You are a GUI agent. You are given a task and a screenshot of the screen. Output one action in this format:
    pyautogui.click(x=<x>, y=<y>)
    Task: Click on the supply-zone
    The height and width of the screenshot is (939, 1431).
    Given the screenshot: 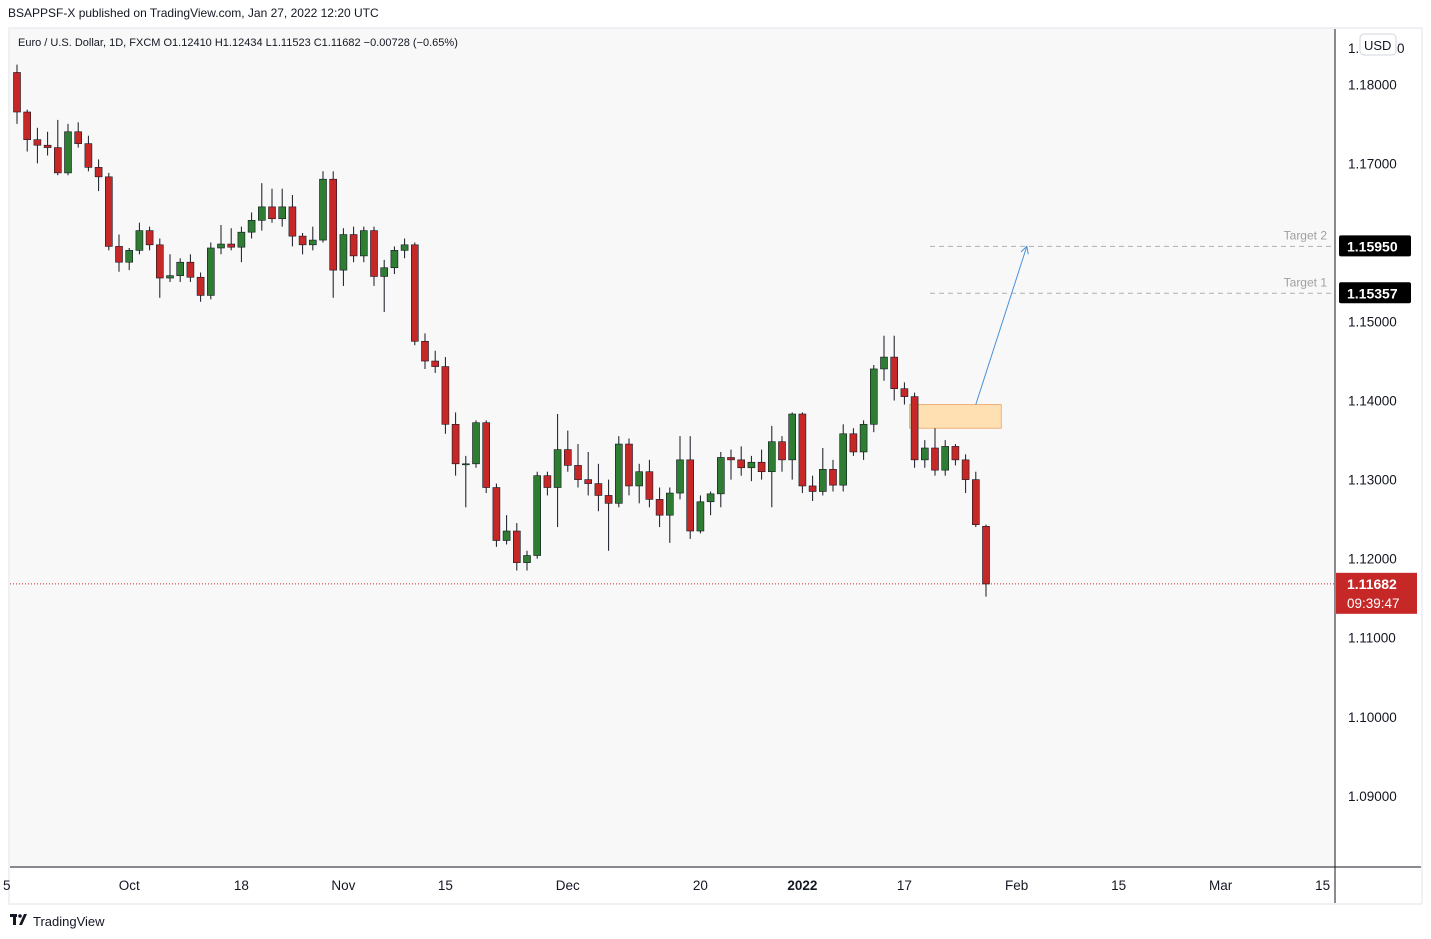 What is the action you would take?
    pyautogui.click(x=955, y=416)
    